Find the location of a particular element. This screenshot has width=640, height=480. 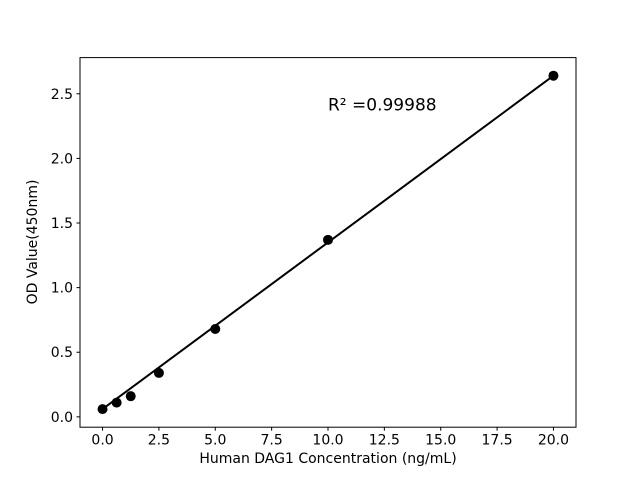

y-axis-title: OD Value(450nm) is located at coordinates (33, 242).